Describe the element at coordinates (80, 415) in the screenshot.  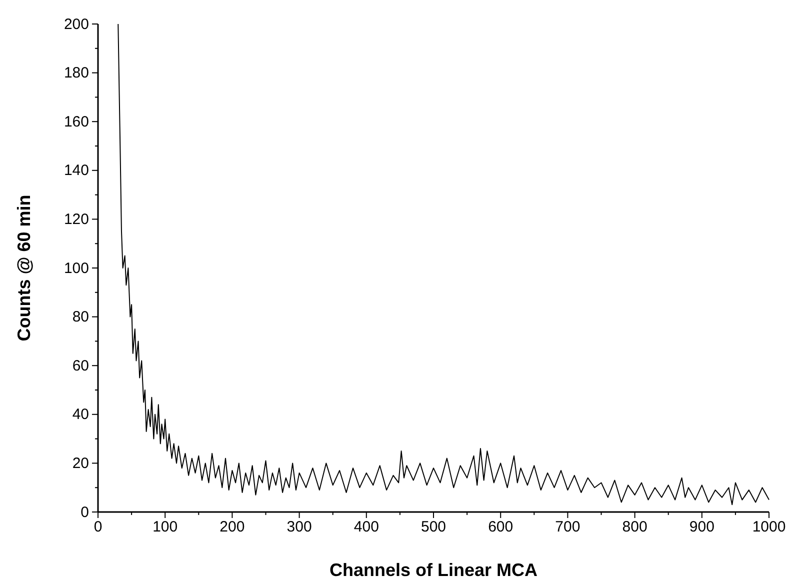
I see `y-tick-label: 40` at that location.